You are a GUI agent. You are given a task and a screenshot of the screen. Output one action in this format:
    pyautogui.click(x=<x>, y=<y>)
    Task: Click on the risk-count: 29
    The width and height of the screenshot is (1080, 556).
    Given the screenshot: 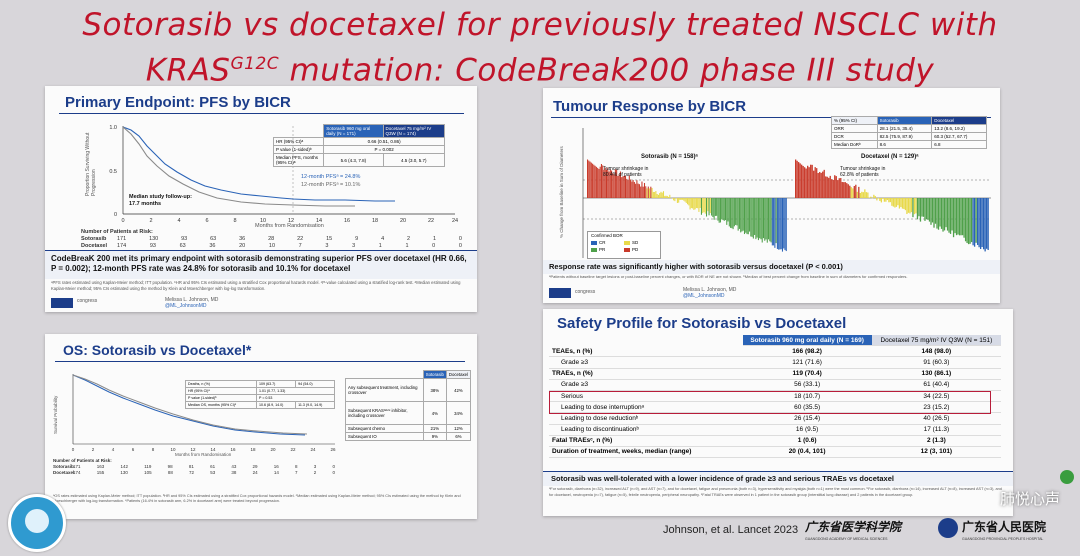 What is the action you would take?
    pyautogui.click(x=255, y=466)
    